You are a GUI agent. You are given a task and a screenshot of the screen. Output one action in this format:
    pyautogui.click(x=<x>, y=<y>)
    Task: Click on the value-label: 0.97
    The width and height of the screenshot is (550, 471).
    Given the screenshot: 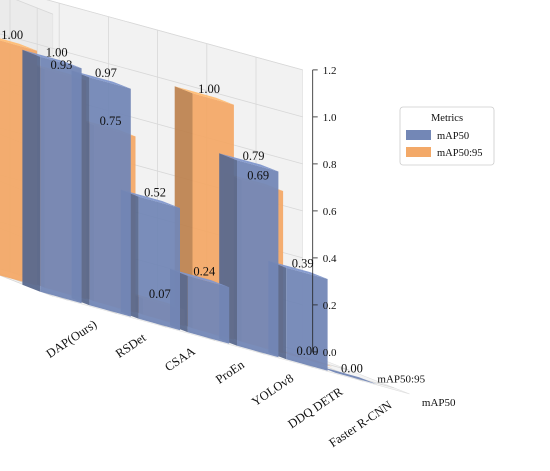 What is the action you would take?
    pyautogui.click(x=106, y=73)
    